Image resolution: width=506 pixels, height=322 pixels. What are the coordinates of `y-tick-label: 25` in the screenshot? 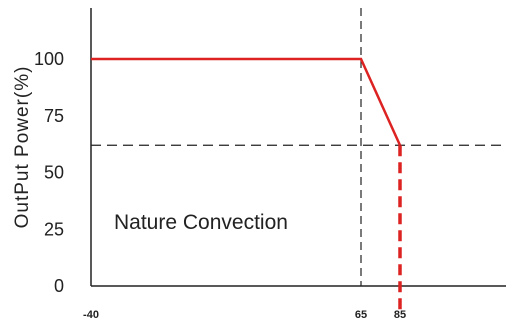 It's located at (54, 229).